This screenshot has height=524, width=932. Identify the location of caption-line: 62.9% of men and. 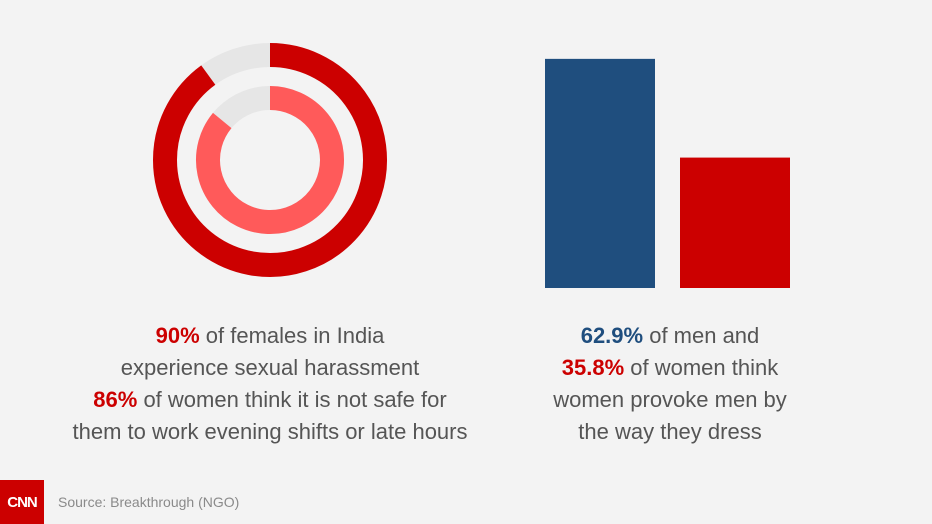
(670, 336).